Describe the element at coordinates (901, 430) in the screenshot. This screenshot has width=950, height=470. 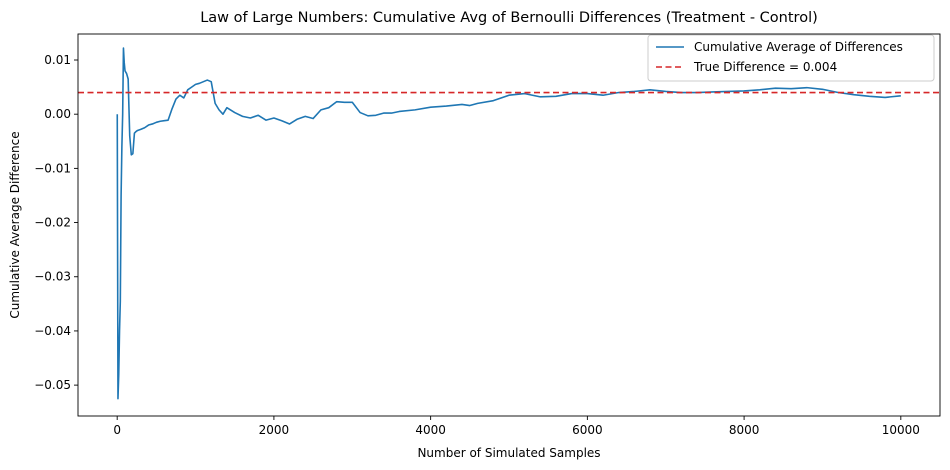
I see `x-tick-label: 10000` at that location.